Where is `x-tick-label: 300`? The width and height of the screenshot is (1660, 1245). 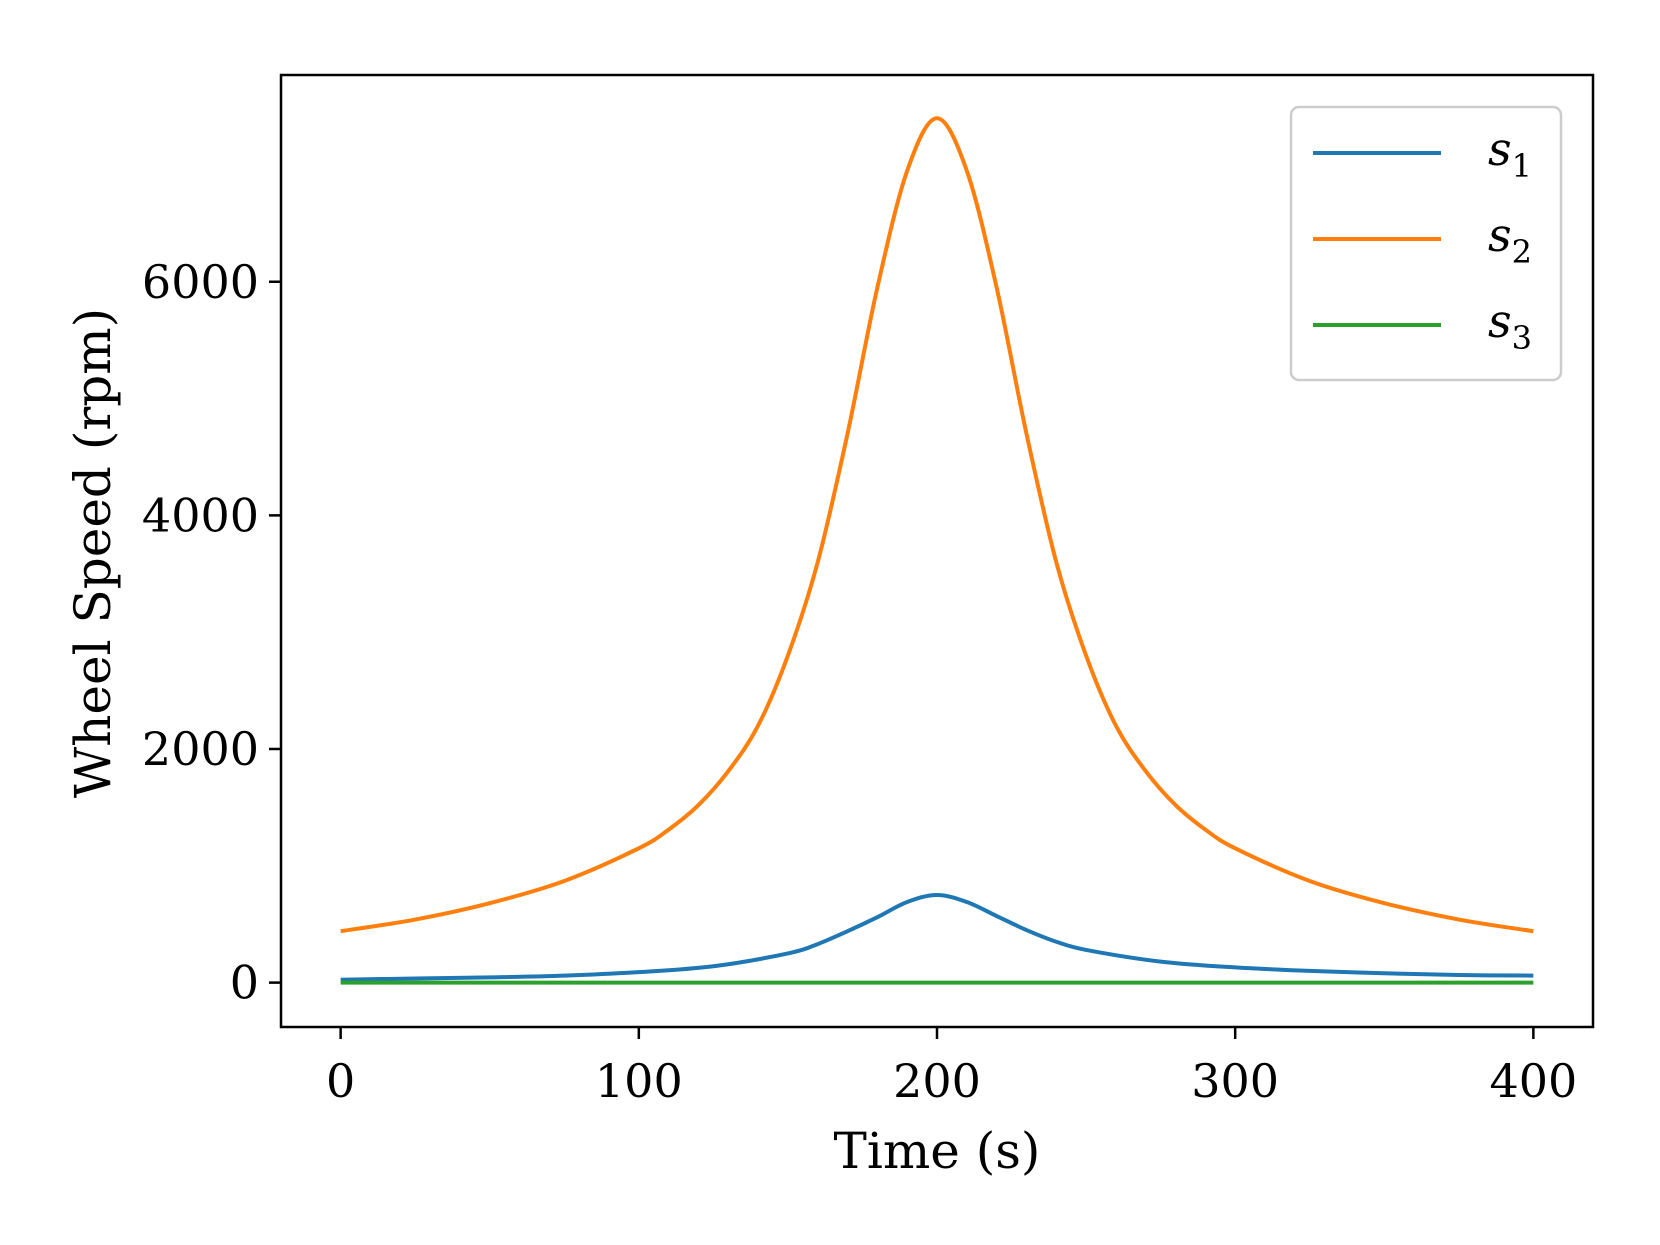
x-tick-label: 300 is located at coordinates (1235, 1081).